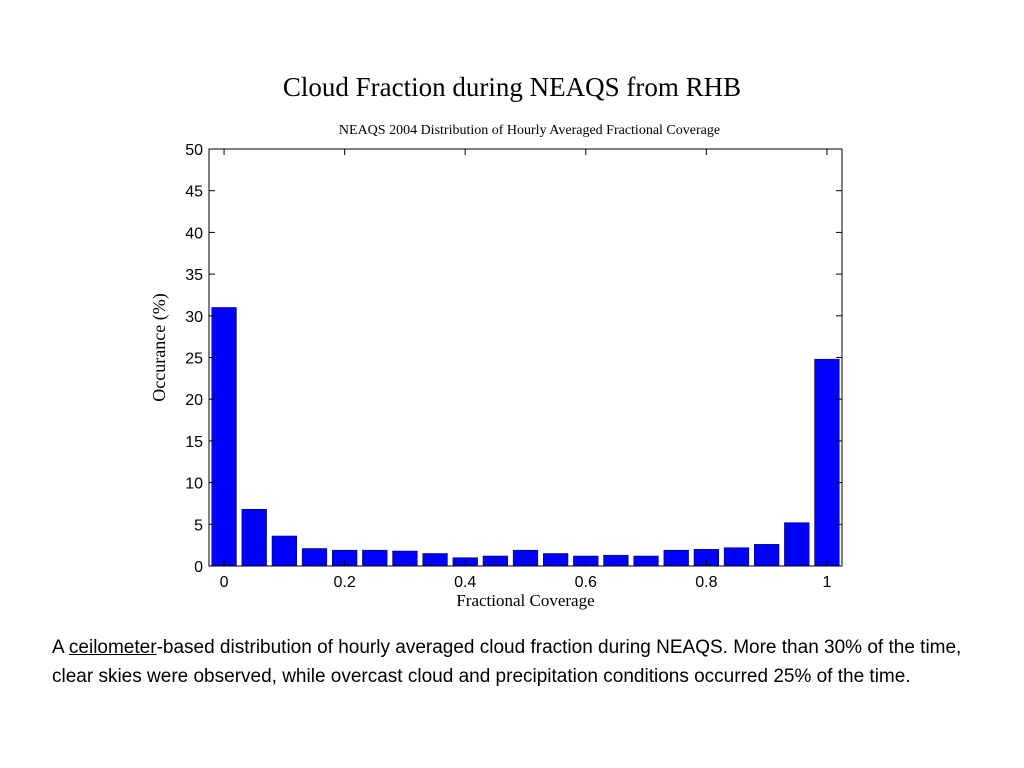 The width and height of the screenshot is (1024, 768). I want to click on y-tick-label: 10, so click(194, 484).